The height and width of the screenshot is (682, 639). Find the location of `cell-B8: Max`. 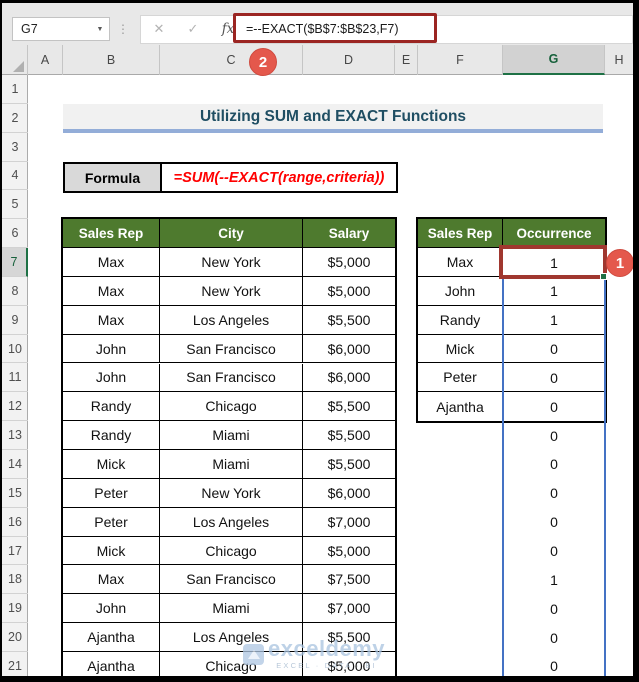

cell-B8: Max is located at coordinates (111, 291).